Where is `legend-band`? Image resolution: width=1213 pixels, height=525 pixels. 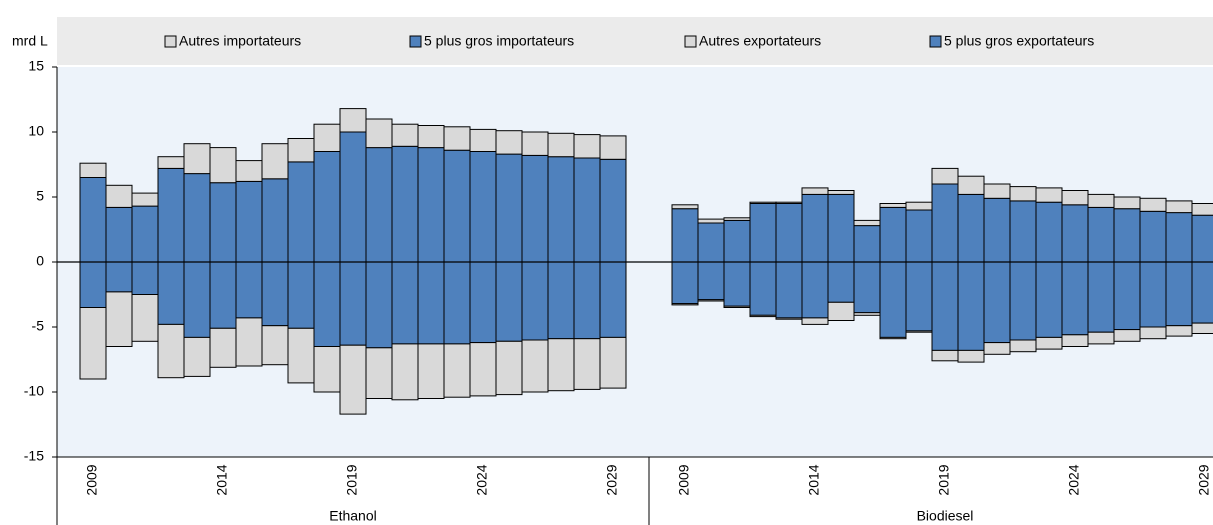 legend-band is located at coordinates (635, 41).